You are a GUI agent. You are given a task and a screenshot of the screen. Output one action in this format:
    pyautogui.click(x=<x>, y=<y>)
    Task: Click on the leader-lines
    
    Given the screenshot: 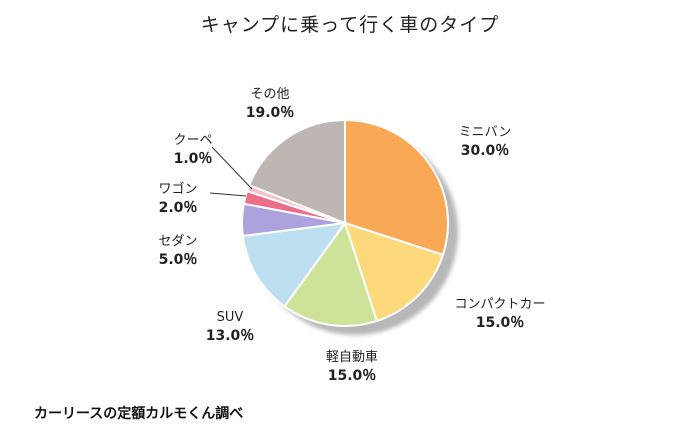 What is the action you would take?
    pyautogui.click(x=231, y=171)
    